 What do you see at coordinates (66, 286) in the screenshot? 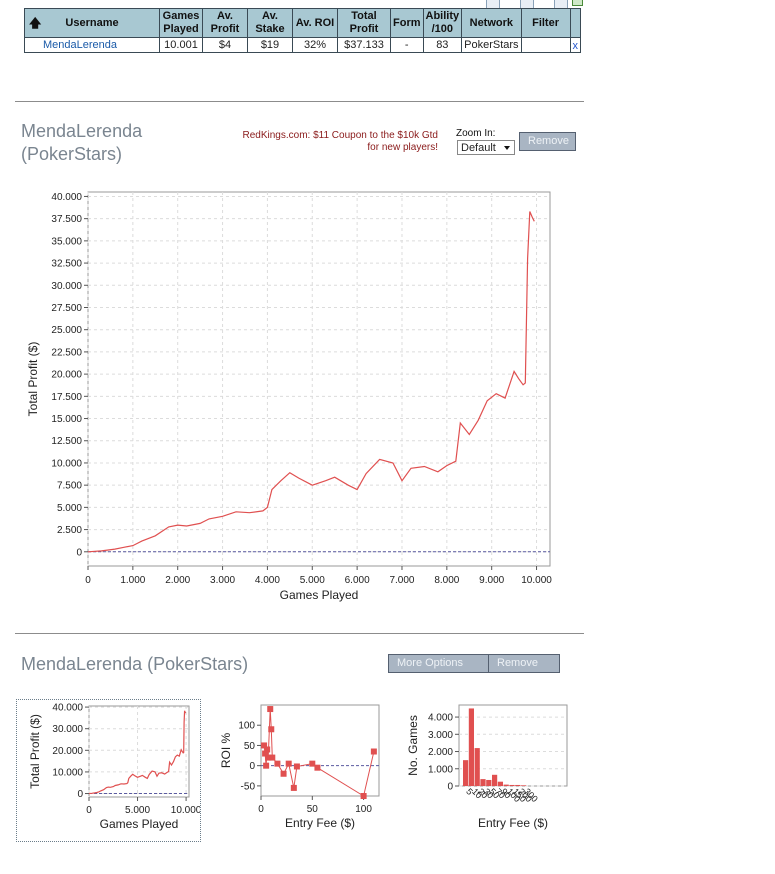
I see `y-tick-label: 30.000` at bounding box center [66, 286].